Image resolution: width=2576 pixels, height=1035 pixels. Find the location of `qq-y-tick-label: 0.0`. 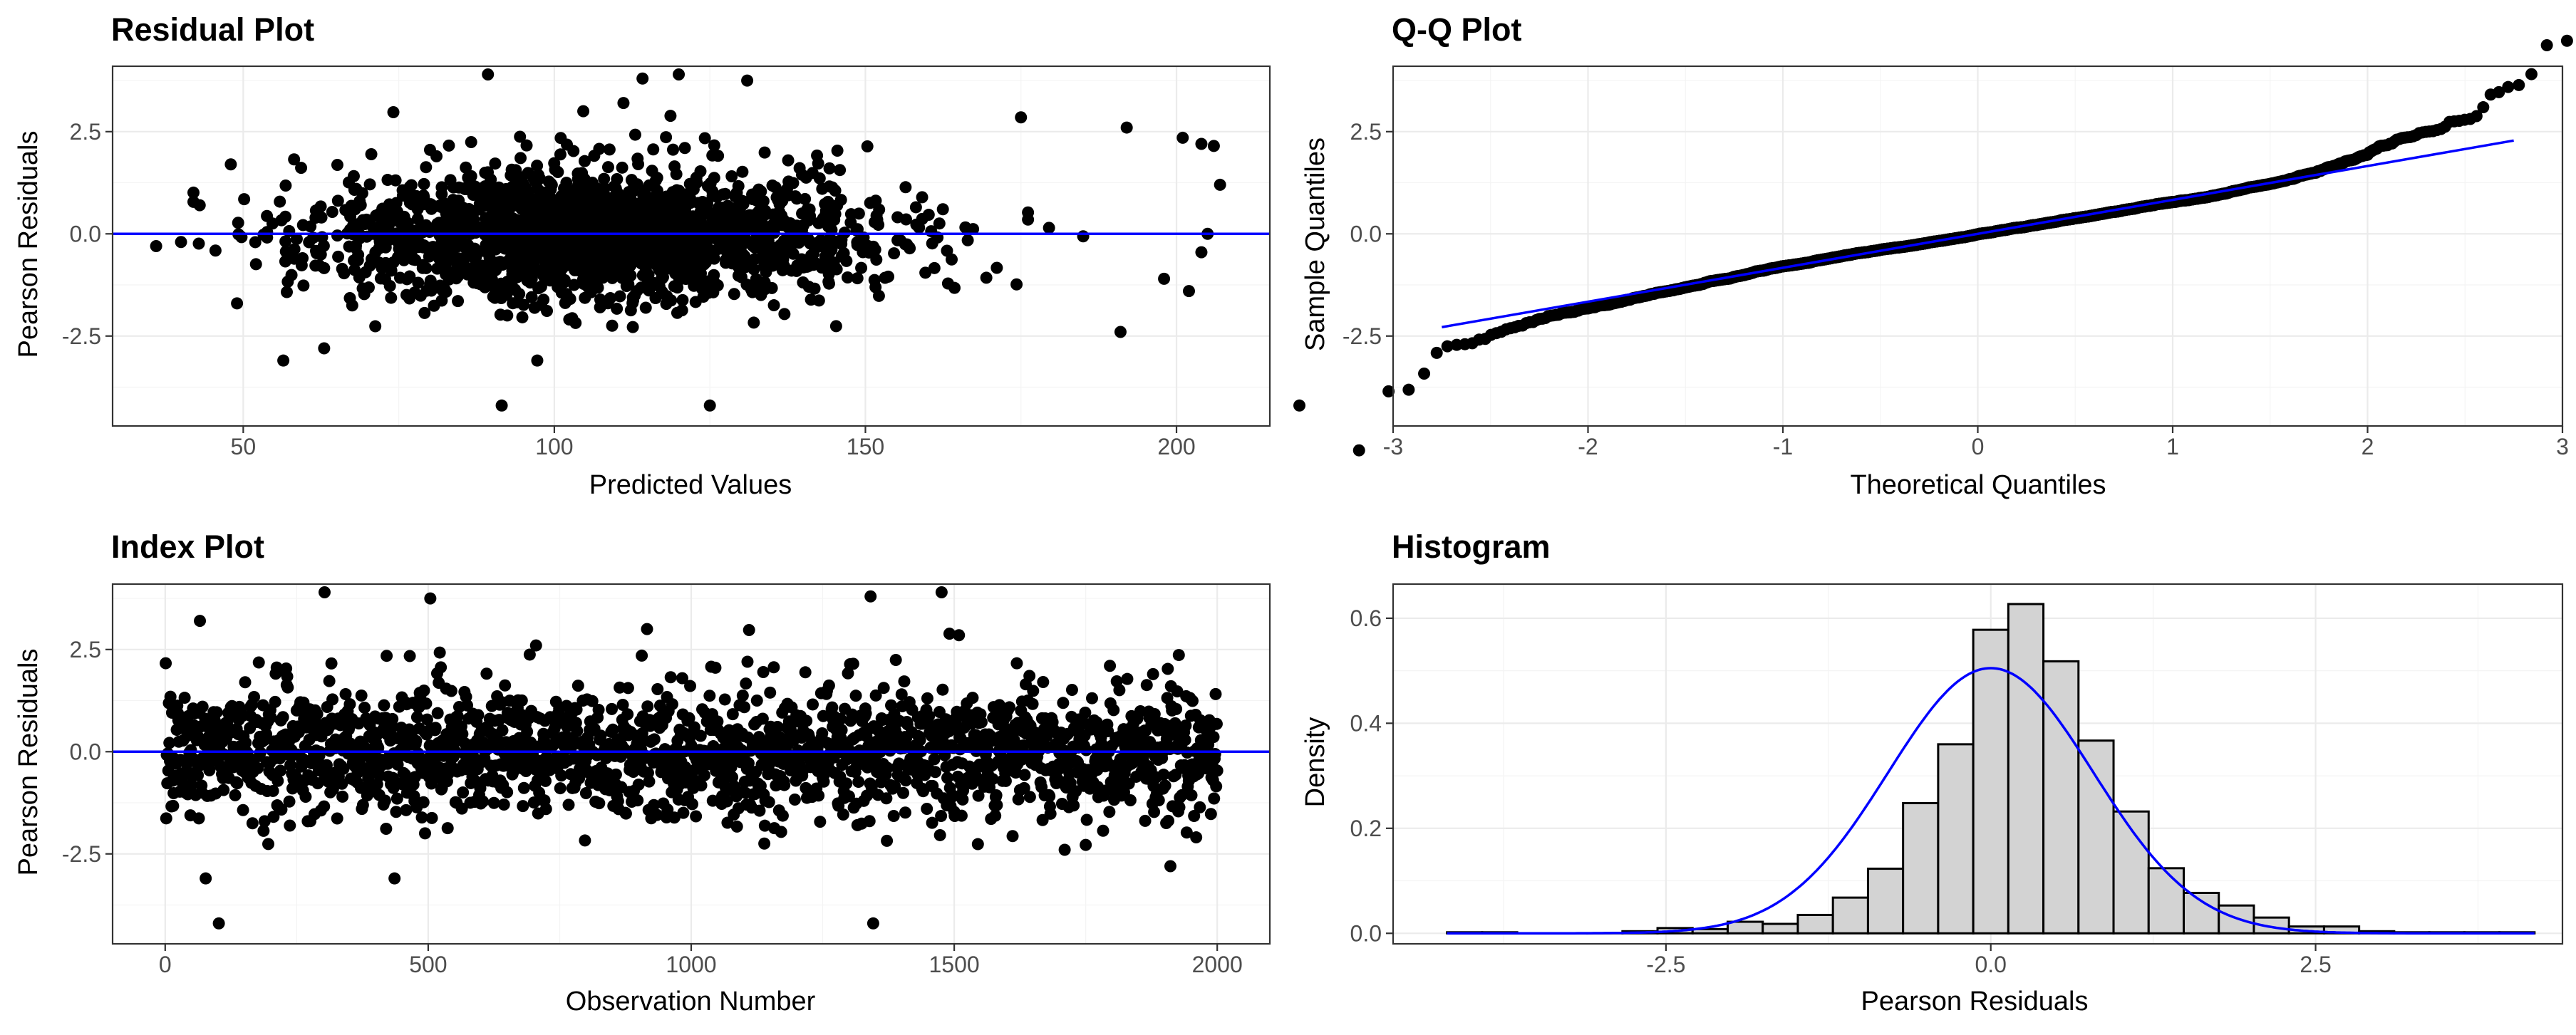

qq-y-tick-label: 0.0 is located at coordinates (1366, 234).